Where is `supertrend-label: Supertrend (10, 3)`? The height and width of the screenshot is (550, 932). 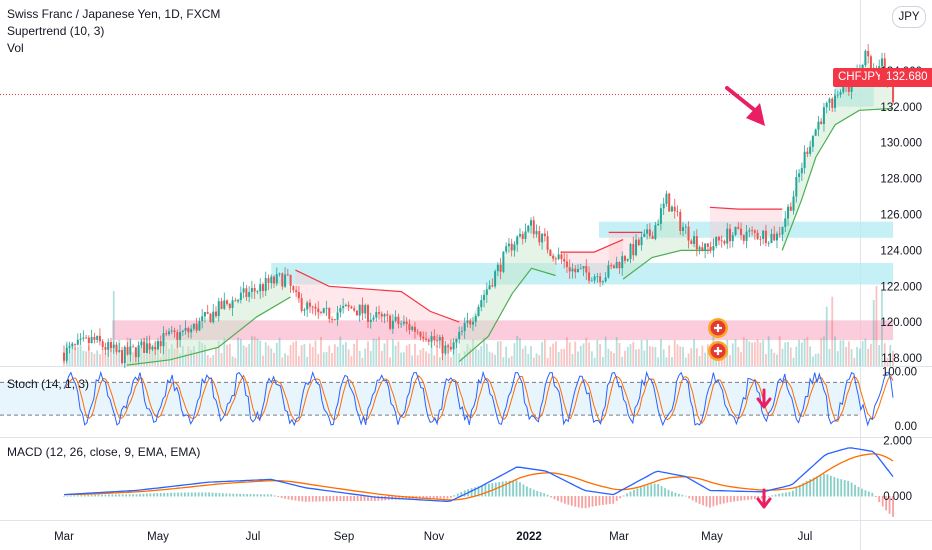 supertrend-label: Supertrend (10, 3) is located at coordinates (56, 31).